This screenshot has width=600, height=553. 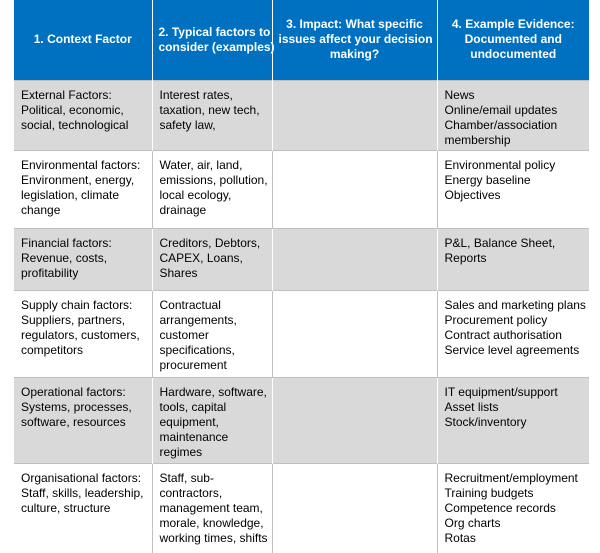 I want to click on cell-line: News, so click(x=459, y=94).